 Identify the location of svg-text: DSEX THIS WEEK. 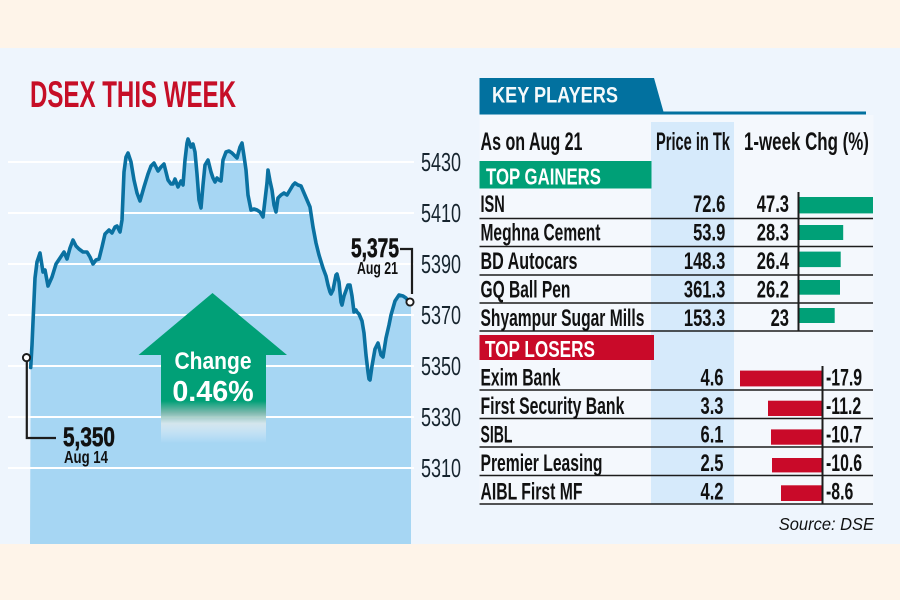
(133, 94).